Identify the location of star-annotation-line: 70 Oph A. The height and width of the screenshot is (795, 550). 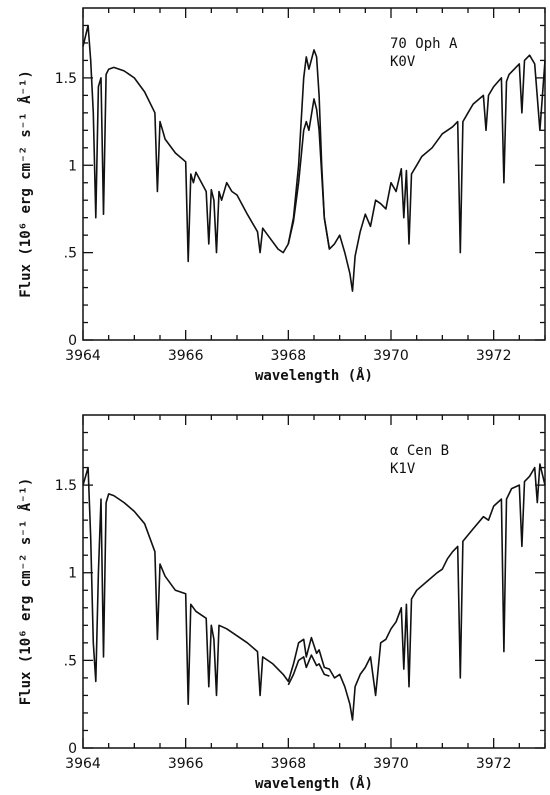
(424, 44).